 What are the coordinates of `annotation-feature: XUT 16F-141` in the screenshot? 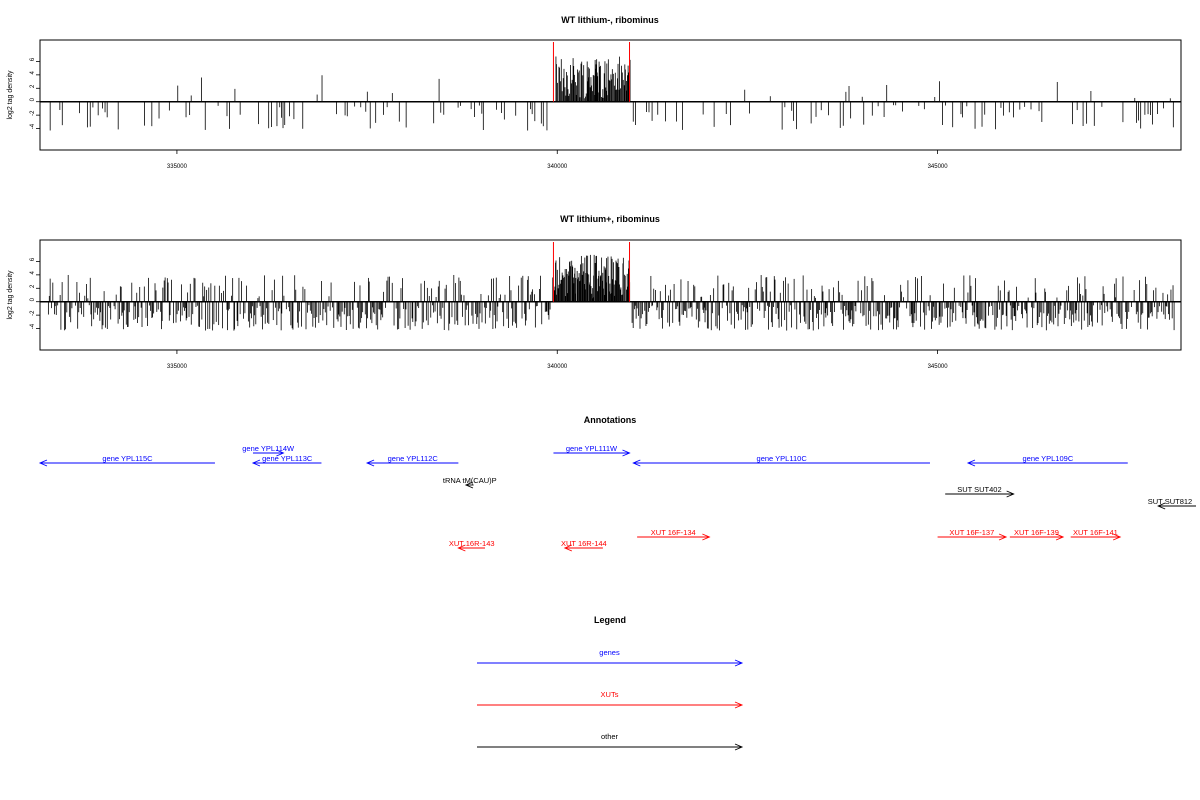 It's located at (1096, 534).